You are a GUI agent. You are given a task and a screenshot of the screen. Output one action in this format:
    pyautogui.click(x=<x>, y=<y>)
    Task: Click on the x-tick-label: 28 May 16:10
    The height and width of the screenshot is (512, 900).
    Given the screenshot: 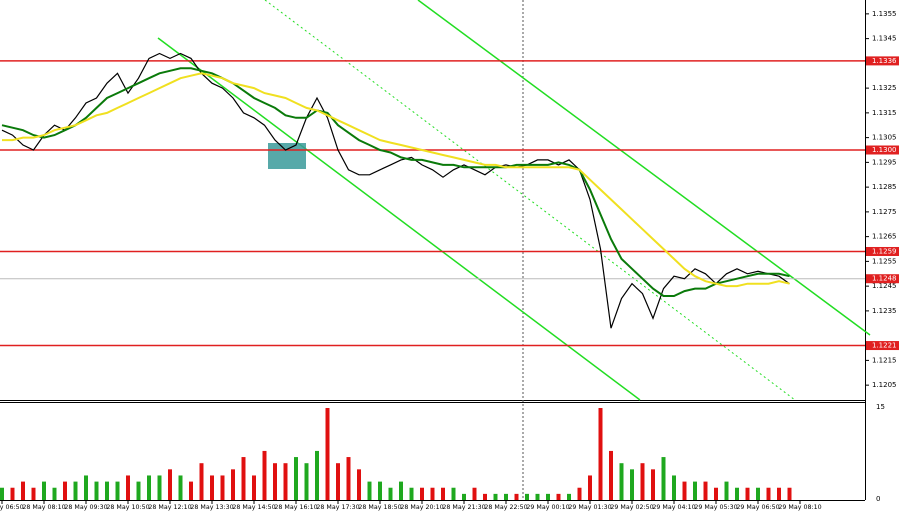 What is the action you would take?
    pyautogui.click(x=295, y=507)
    